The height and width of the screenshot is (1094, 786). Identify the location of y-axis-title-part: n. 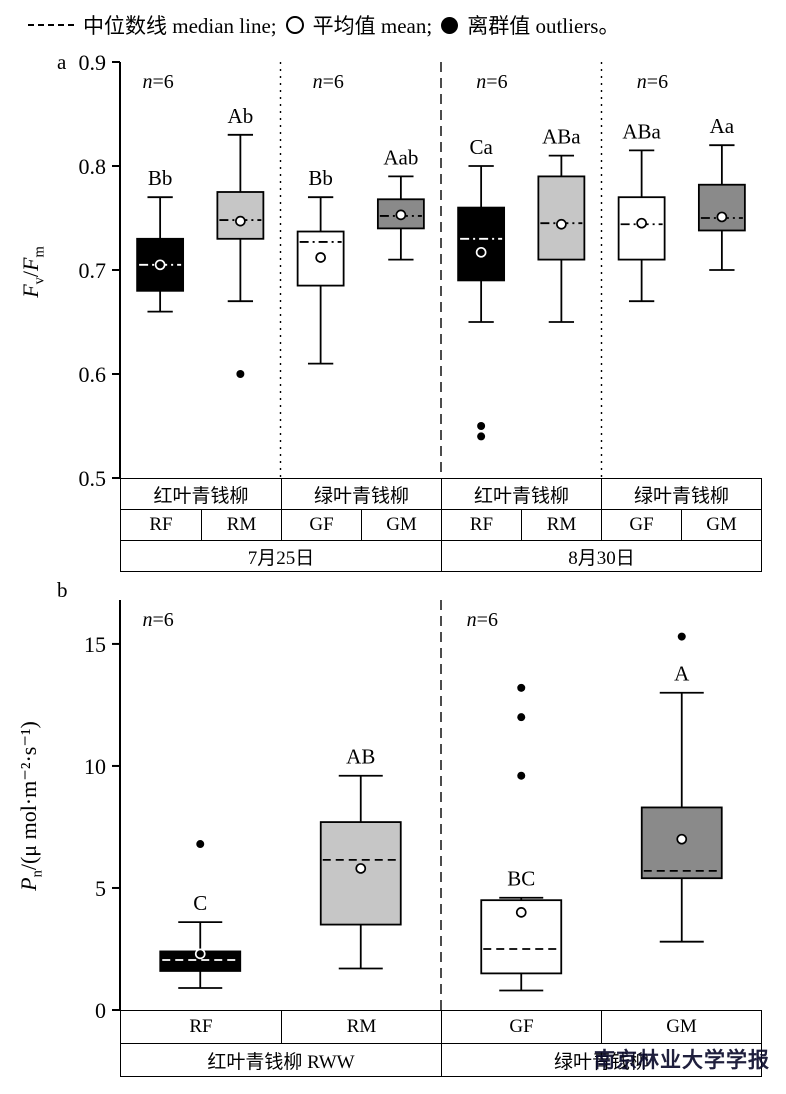
(37, 874).